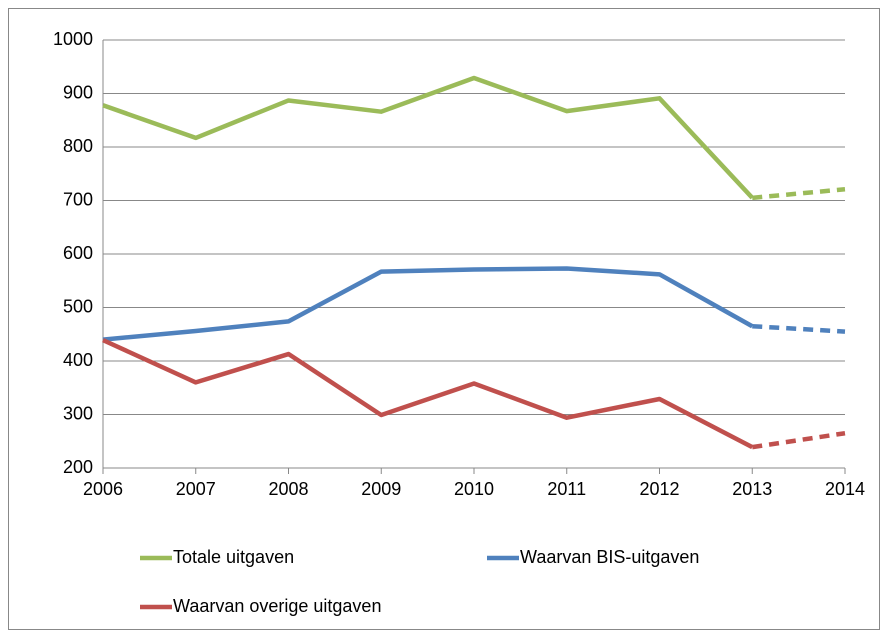 The width and height of the screenshot is (889, 636). Describe the element at coordinates (659, 489) in the screenshot. I see `x-tick-label: 2012` at that location.